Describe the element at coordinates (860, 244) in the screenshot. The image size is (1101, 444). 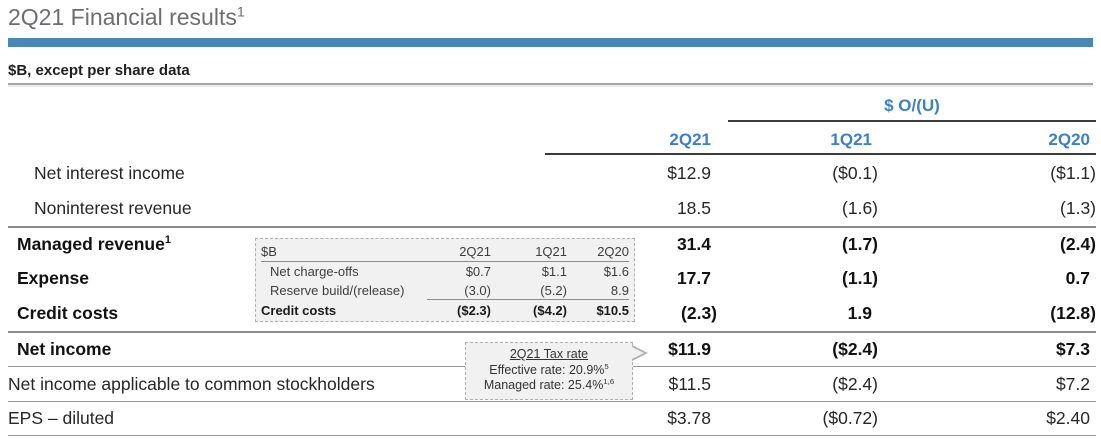
I see `value-cell-1q21: (1.7)` at that location.